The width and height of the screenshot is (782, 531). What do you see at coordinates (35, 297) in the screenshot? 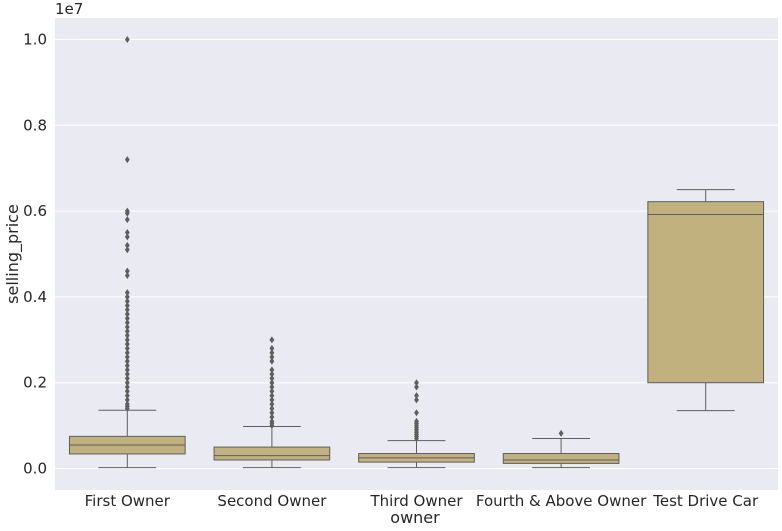
I see `y-tick-label: 0.4` at bounding box center [35, 297].